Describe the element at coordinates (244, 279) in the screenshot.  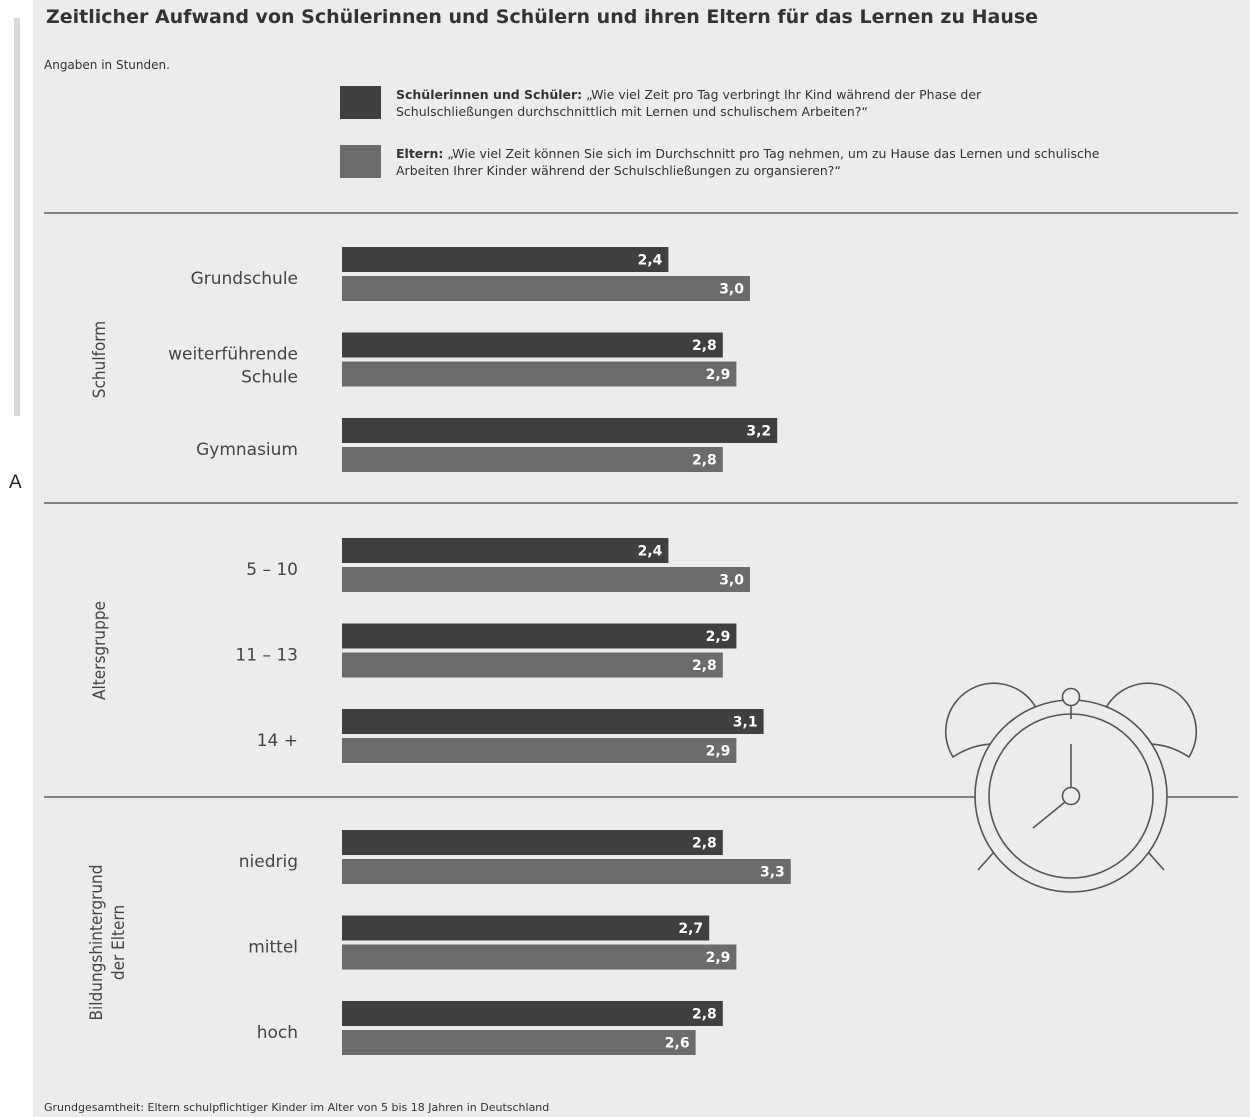
I see `category-label: Grundschule` at that location.